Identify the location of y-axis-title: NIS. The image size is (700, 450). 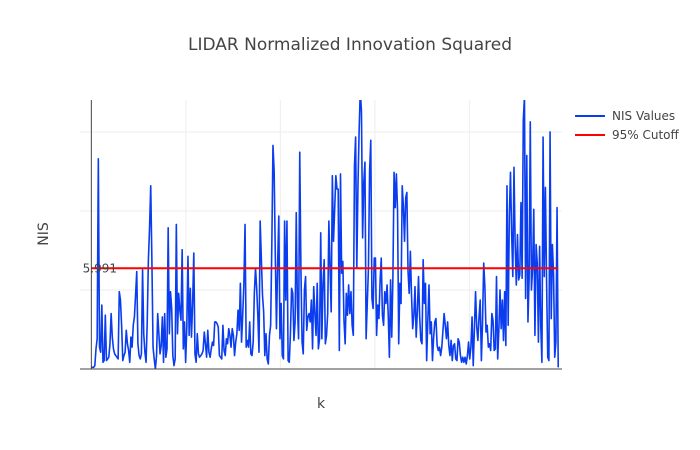
(44, 234).